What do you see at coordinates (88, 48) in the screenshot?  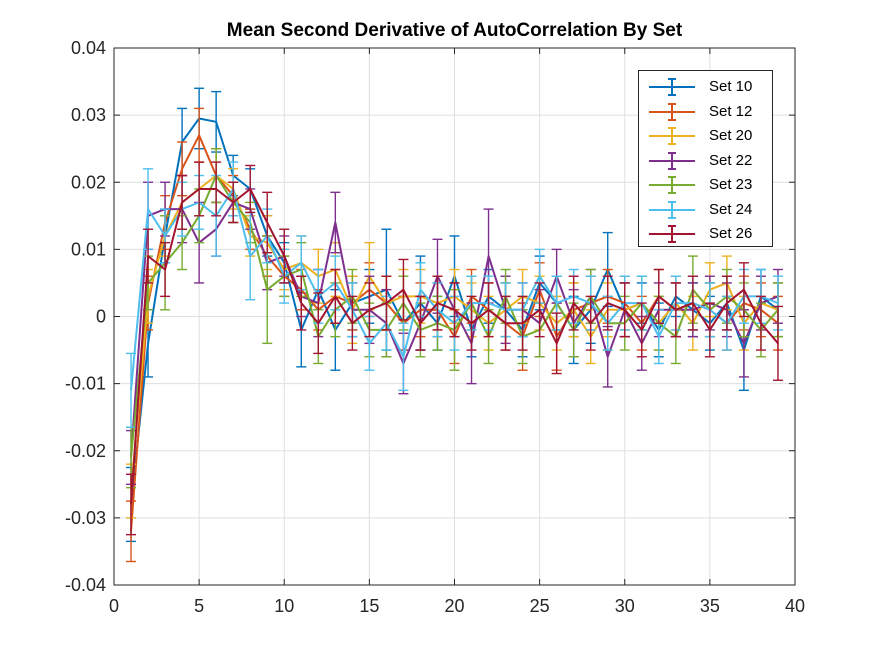 I see `y-tick-label: 0.04` at bounding box center [88, 48].